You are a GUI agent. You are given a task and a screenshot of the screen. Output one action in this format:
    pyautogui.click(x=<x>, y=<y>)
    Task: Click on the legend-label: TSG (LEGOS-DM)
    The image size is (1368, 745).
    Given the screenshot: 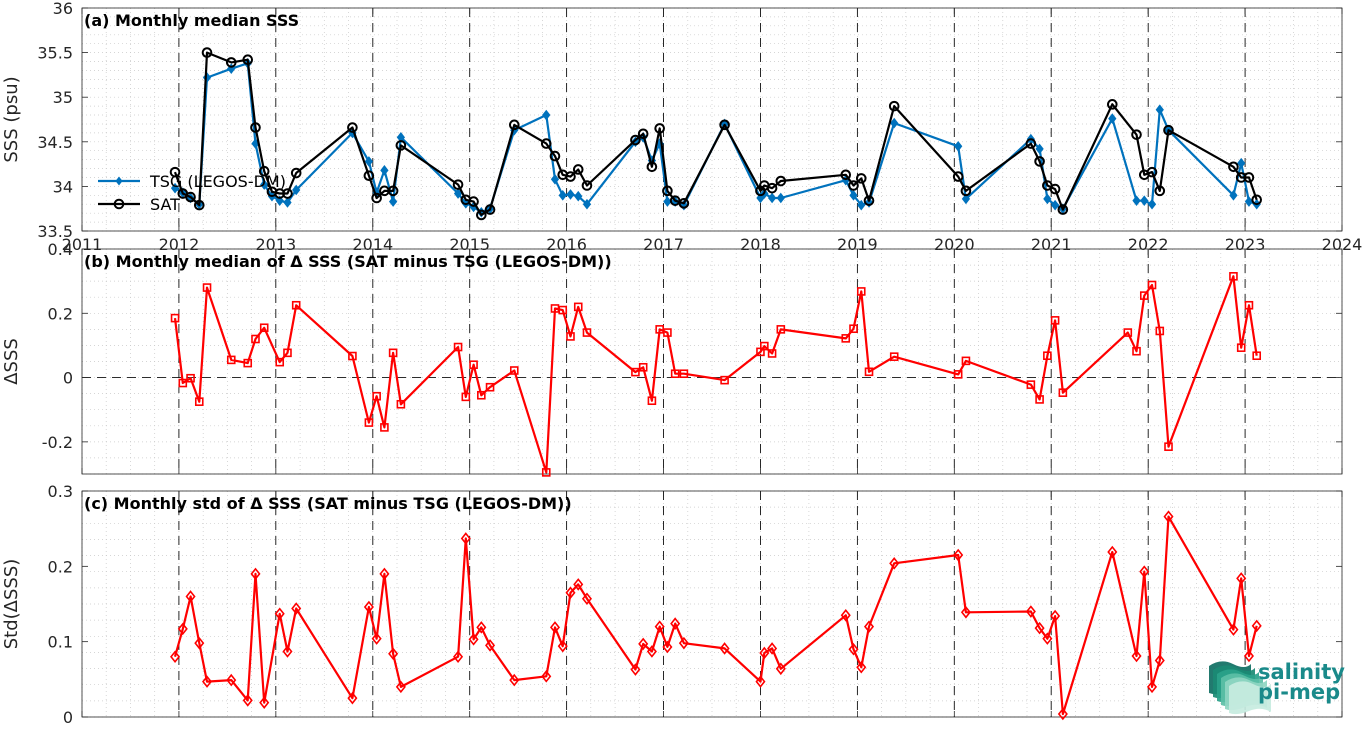 What is the action you would take?
    pyautogui.click(x=217, y=181)
    